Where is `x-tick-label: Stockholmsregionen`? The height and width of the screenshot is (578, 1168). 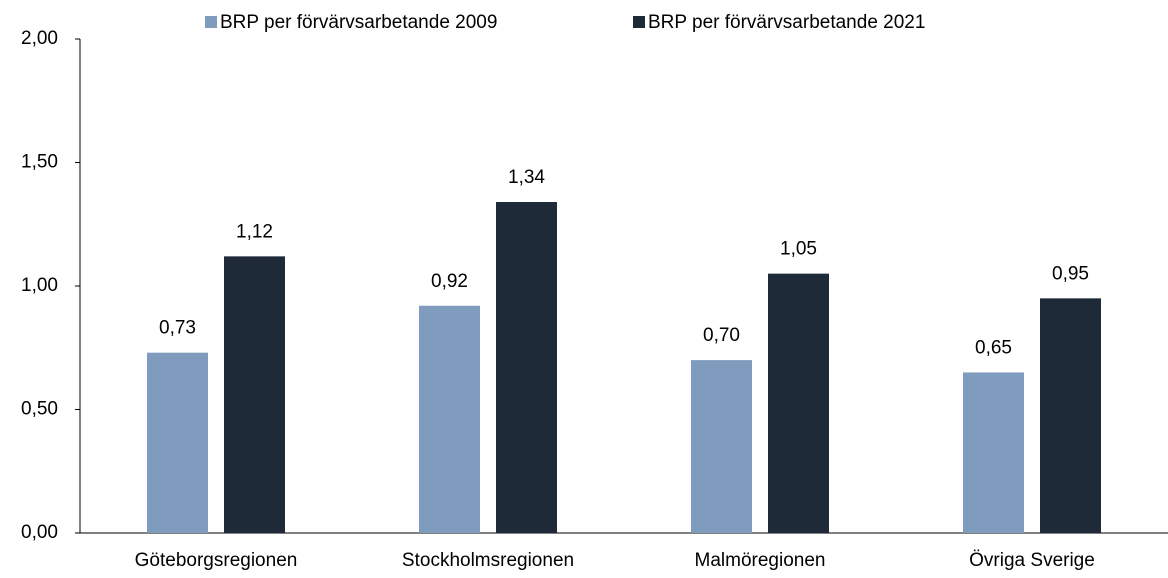
x-tick-label: Stockholmsregionen is located at coordinates (488, 560).